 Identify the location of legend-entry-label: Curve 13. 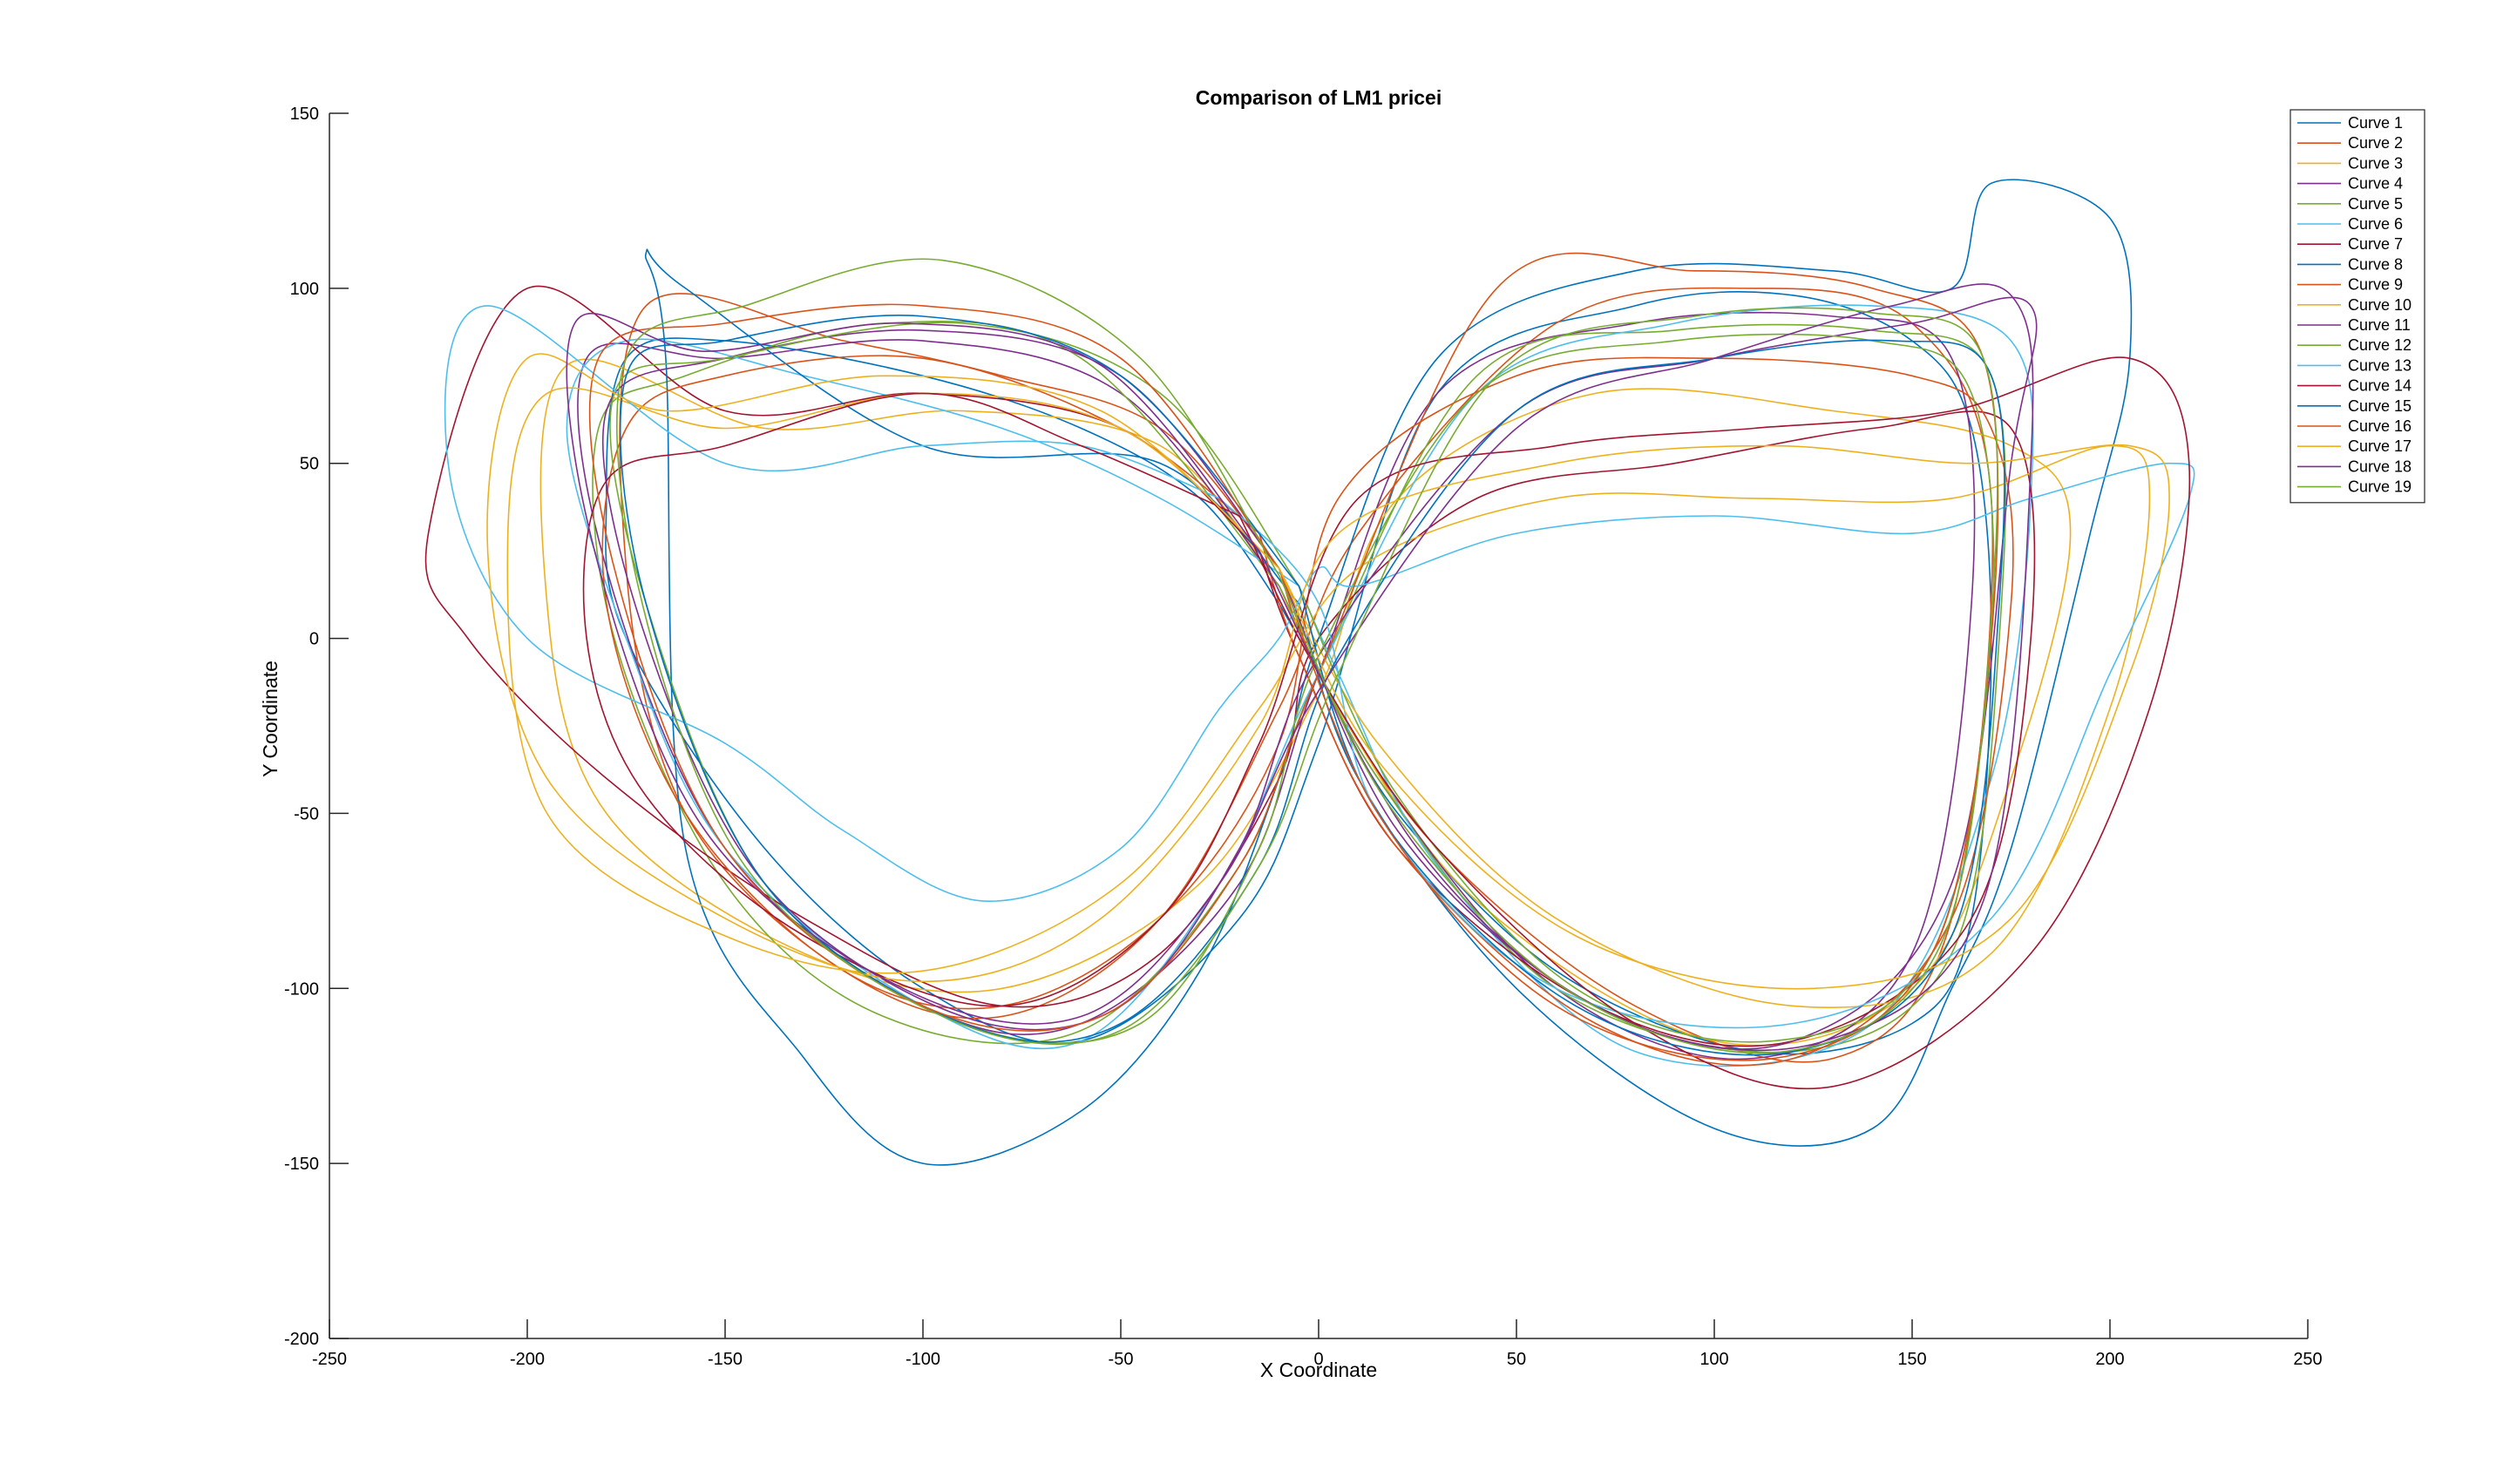
(2380, 365).